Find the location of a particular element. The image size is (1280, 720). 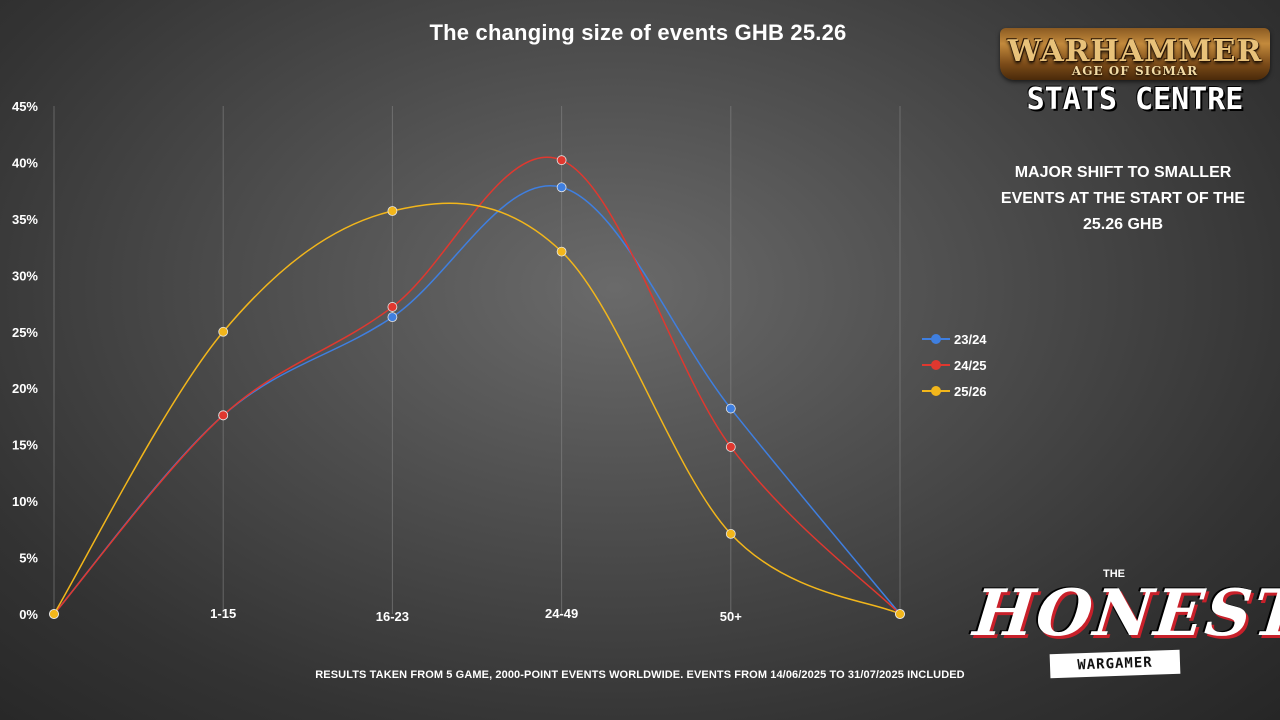

x-tick-label: 24-49 is located at coordinates (561, 613).